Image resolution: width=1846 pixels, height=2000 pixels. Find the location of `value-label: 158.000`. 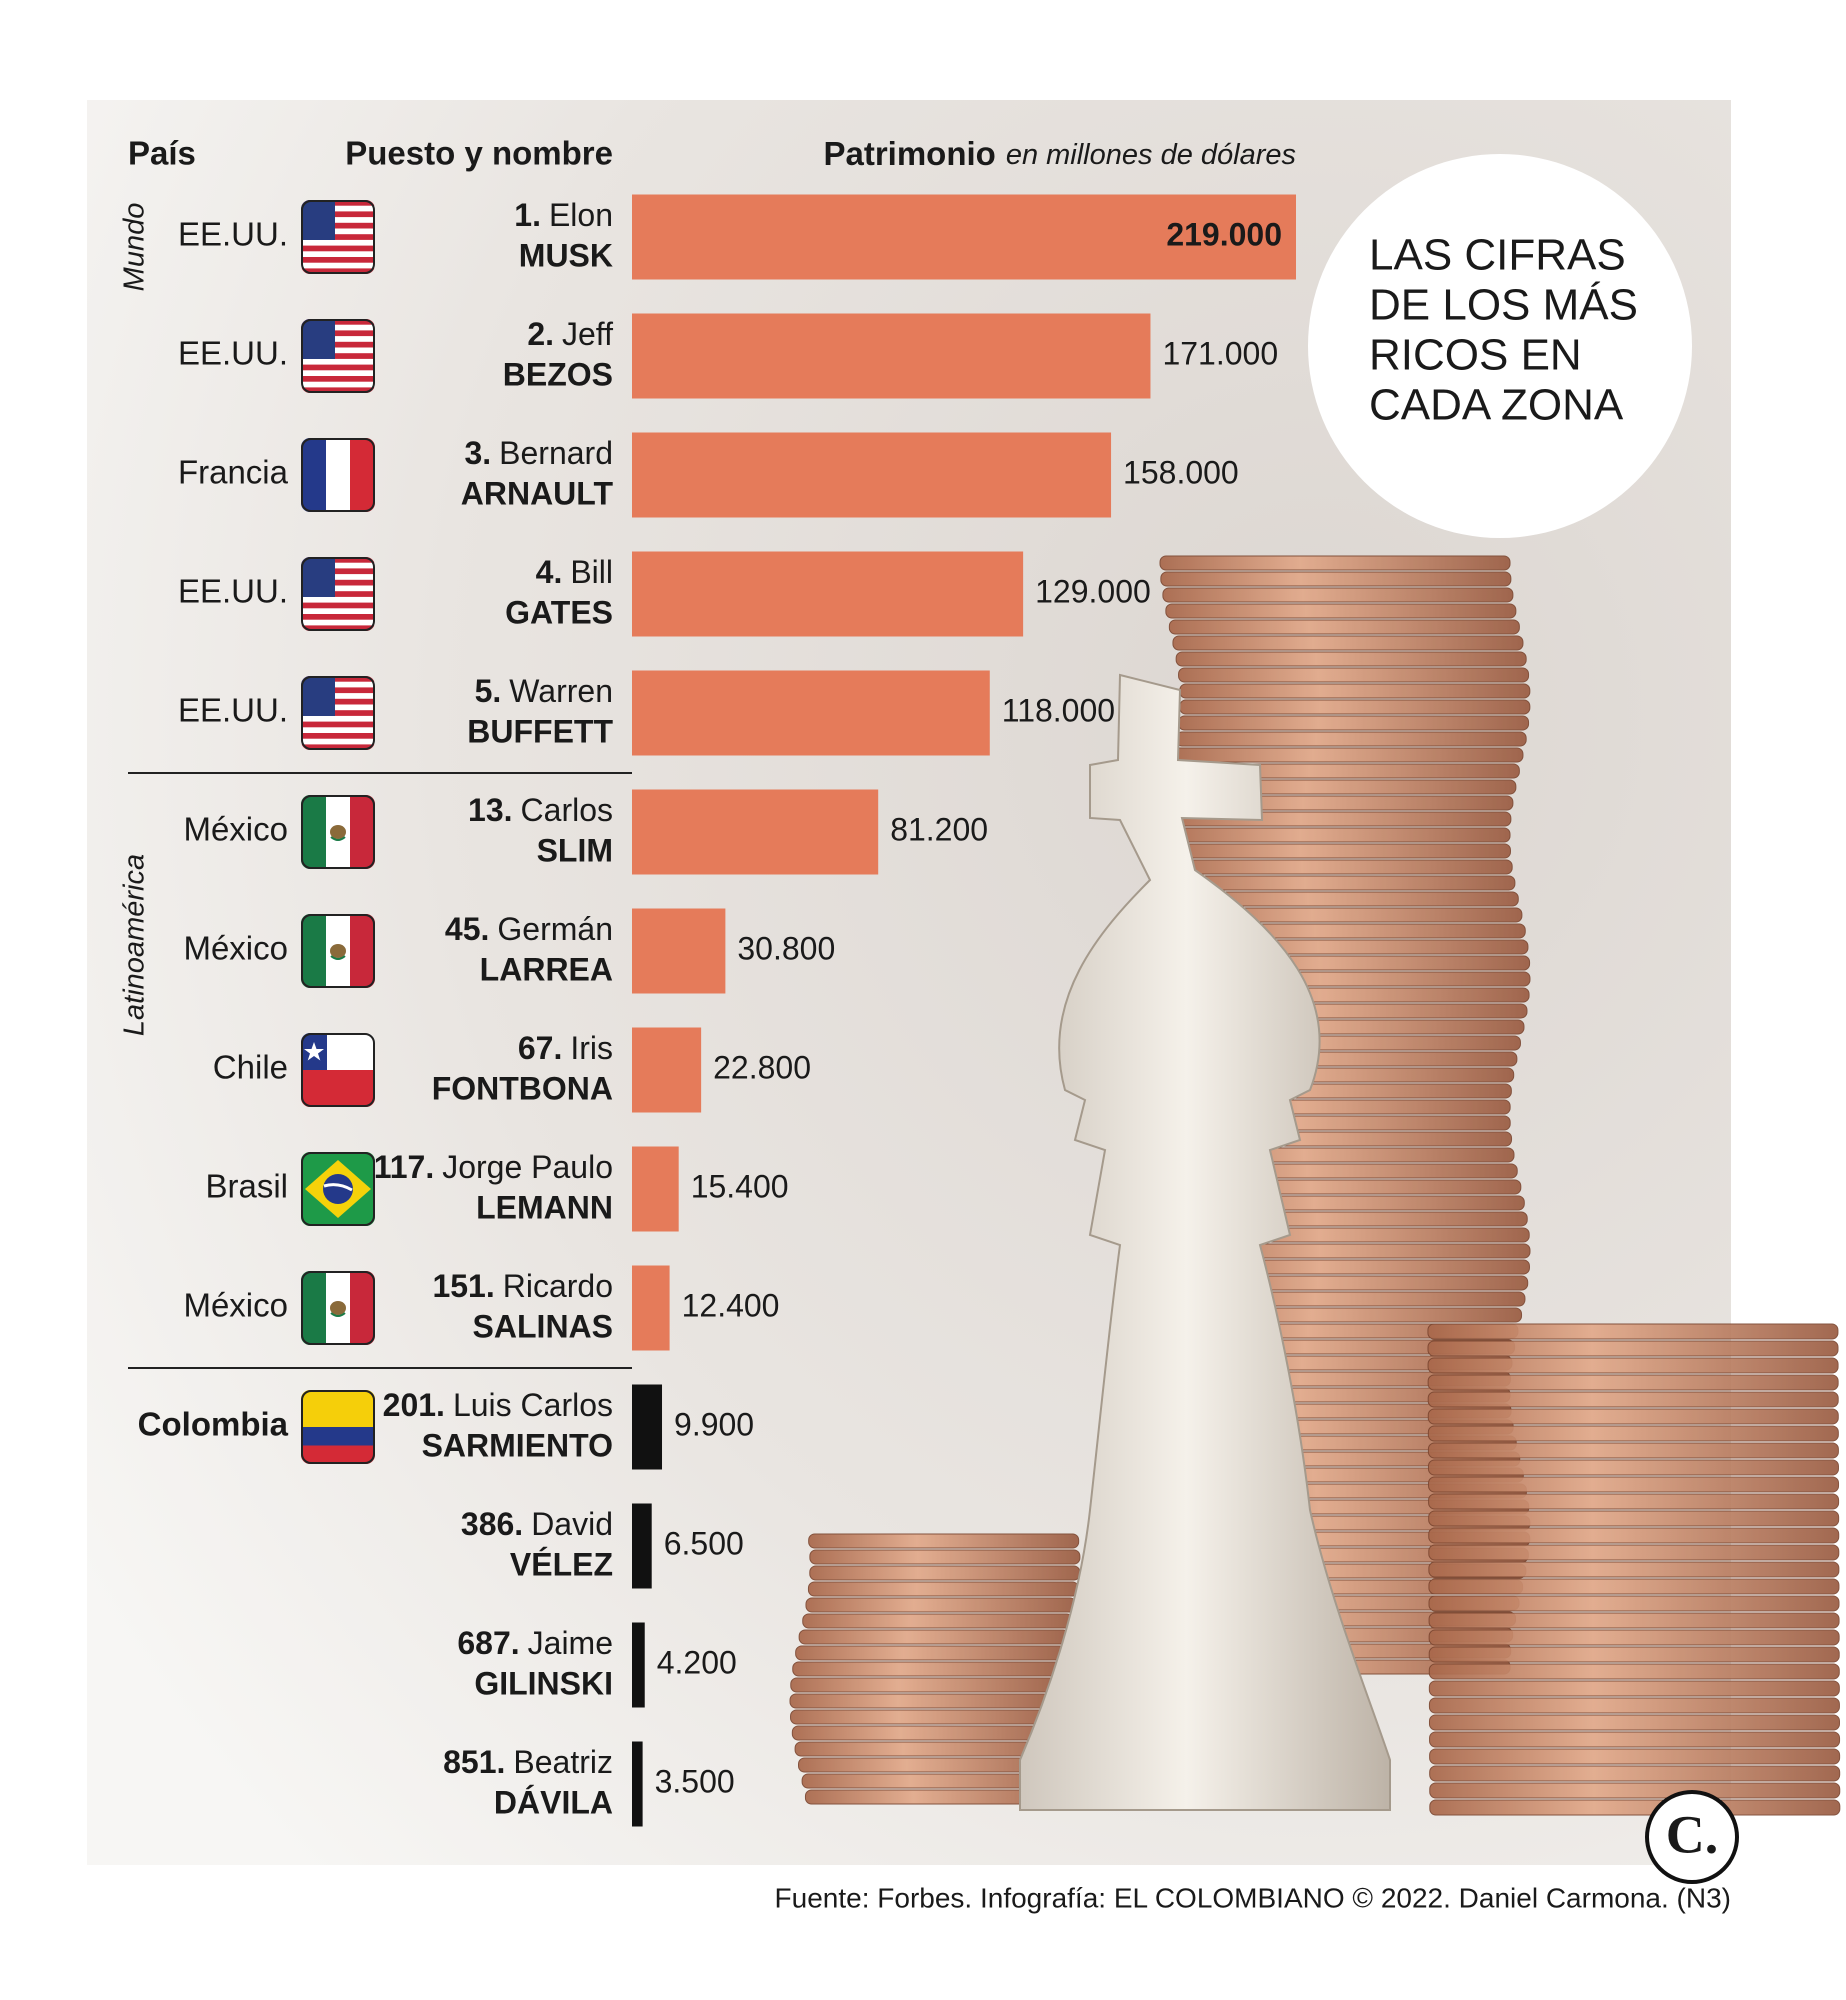

value-label: 158.000 is located at coordinates (1181, 472).